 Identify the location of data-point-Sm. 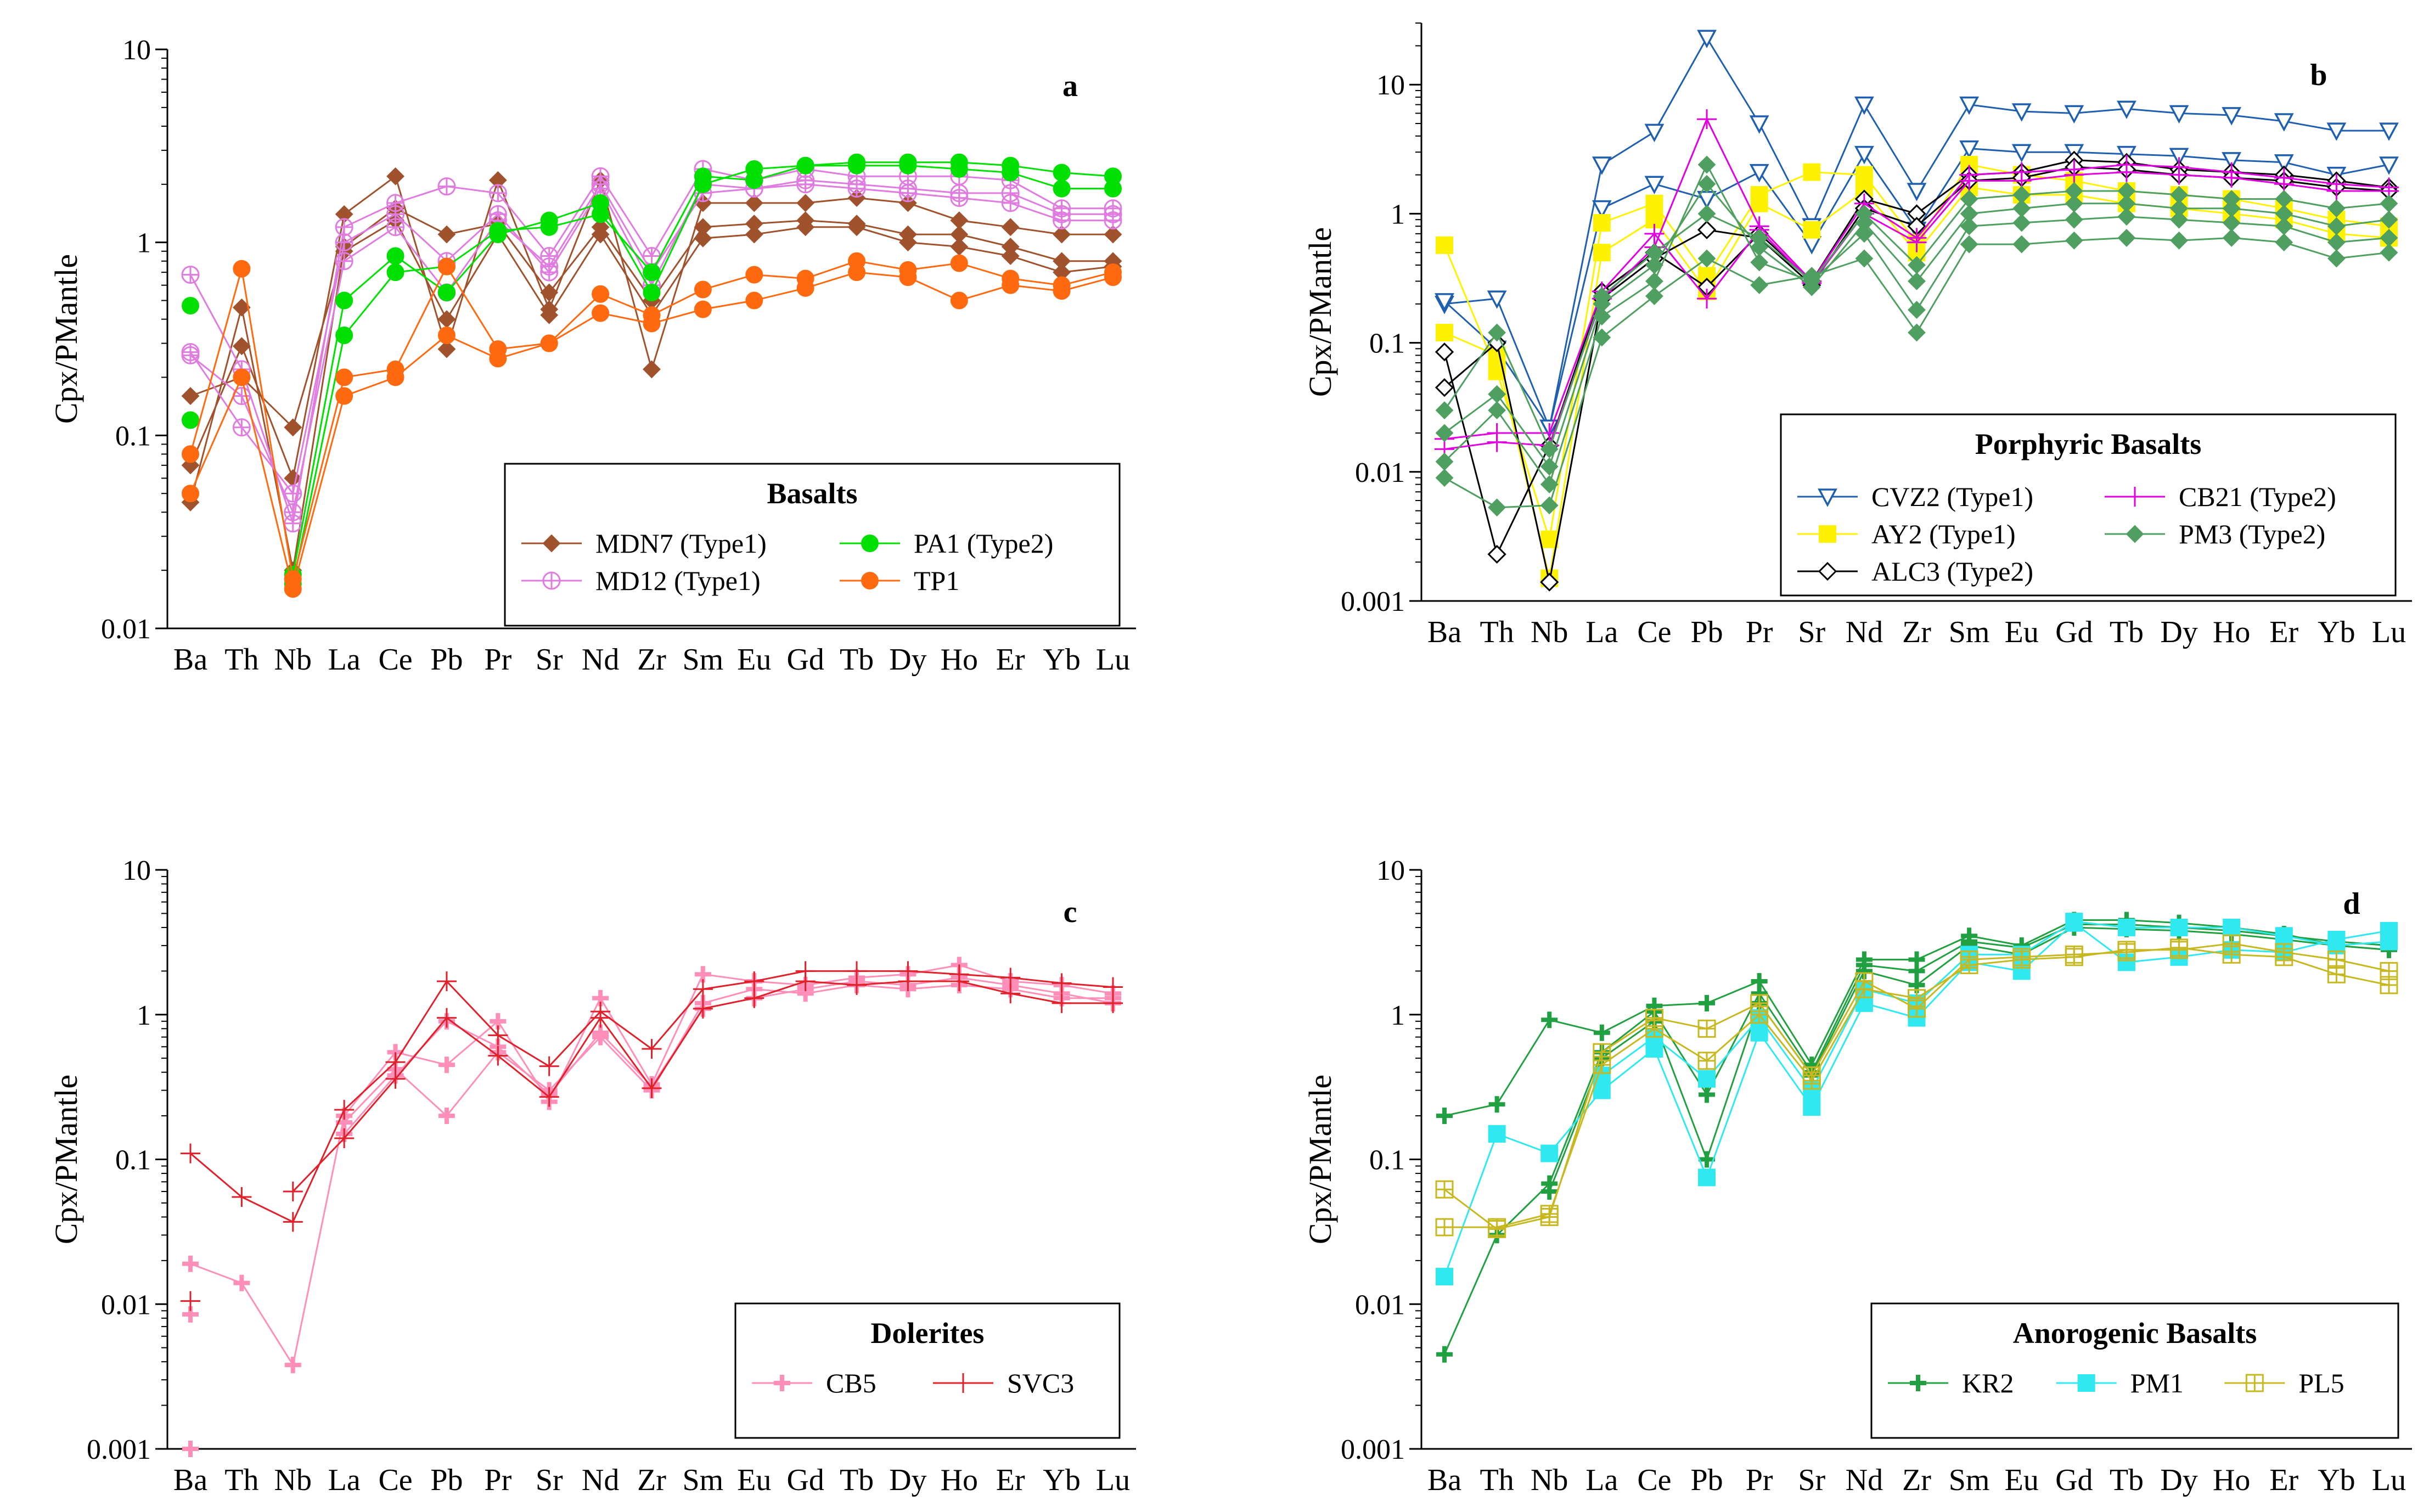
(1969, 213).